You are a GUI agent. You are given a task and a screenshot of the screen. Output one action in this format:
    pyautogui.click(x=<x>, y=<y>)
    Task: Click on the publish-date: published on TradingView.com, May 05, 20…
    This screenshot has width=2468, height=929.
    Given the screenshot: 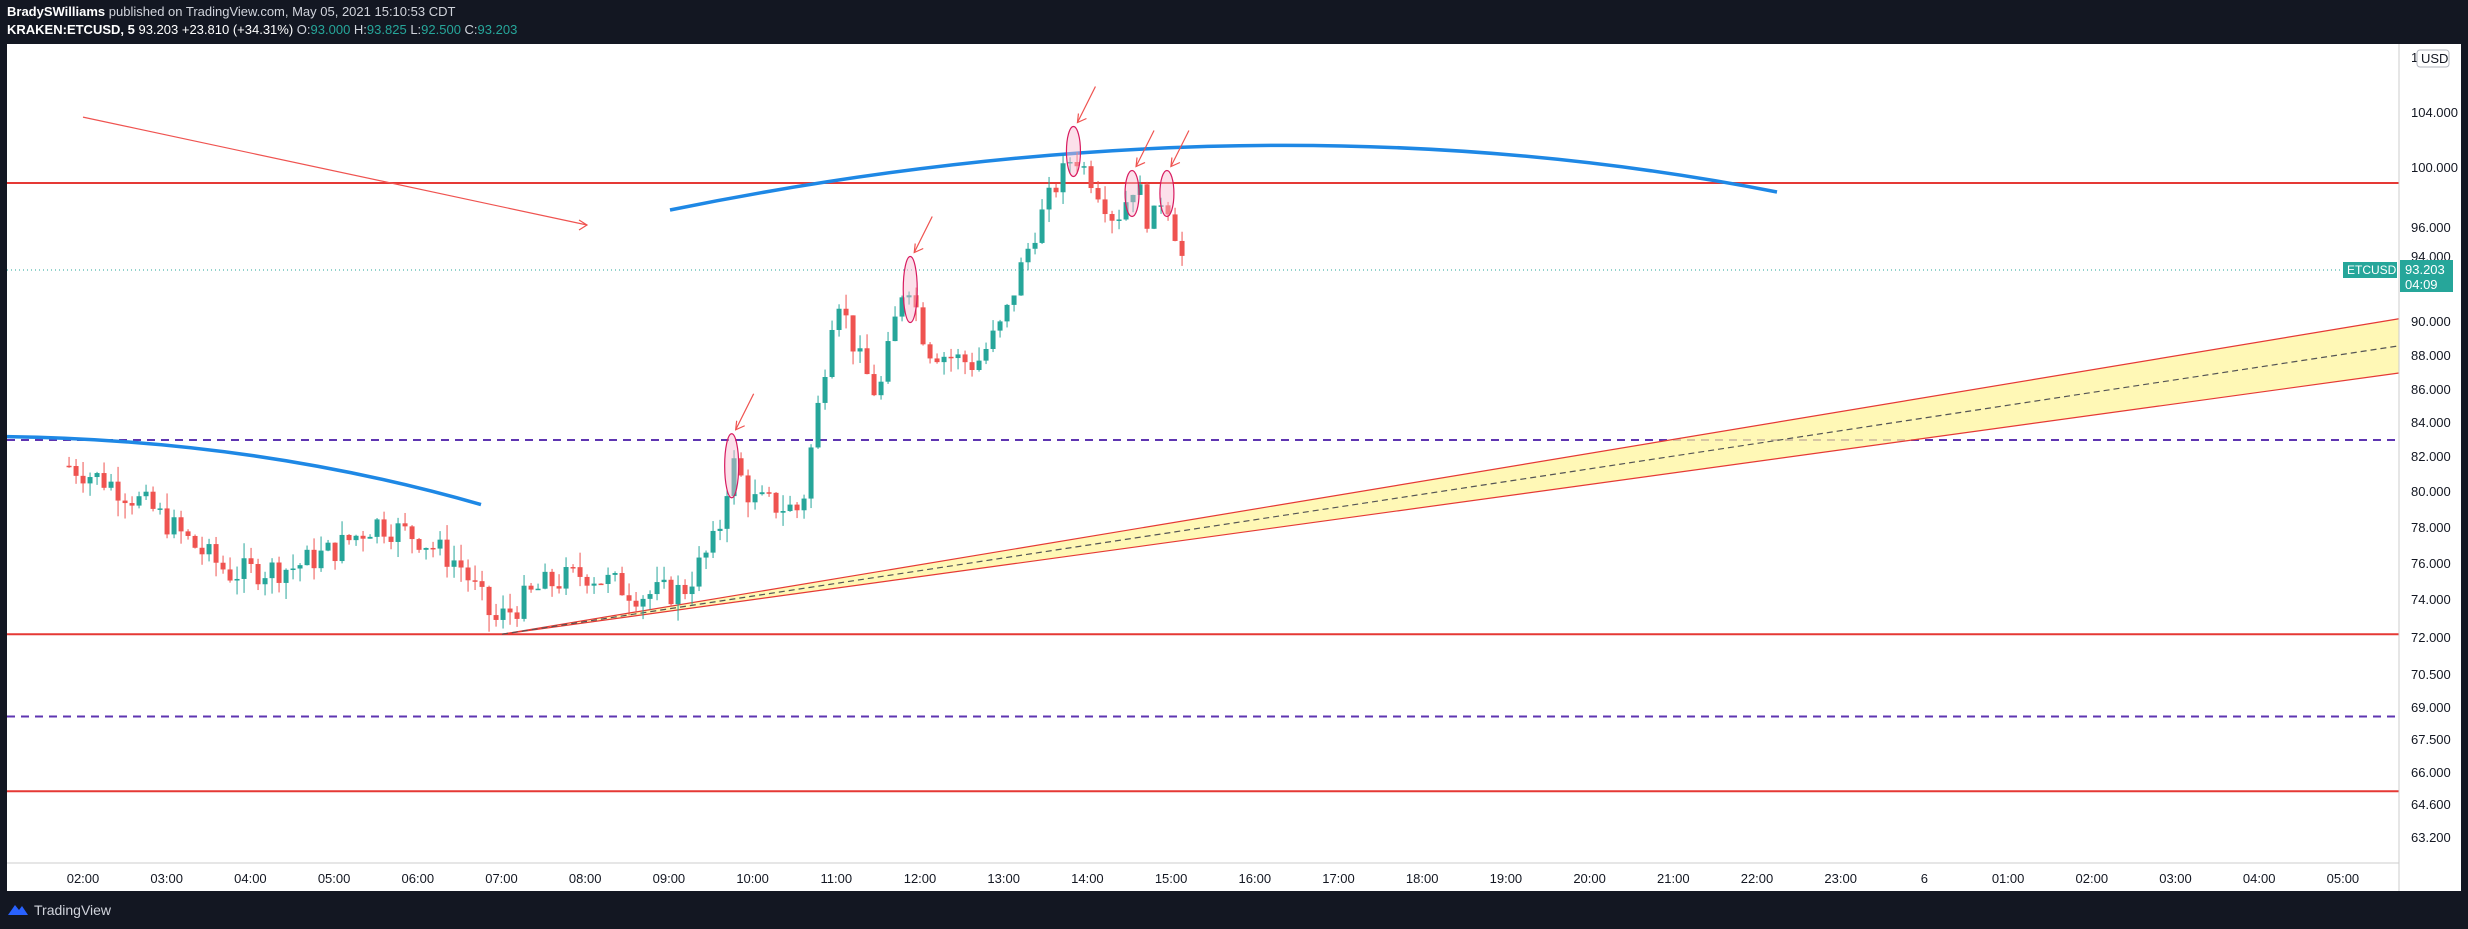 What is the action you would take?
    pyautogui.click(x=282, y=11)
    